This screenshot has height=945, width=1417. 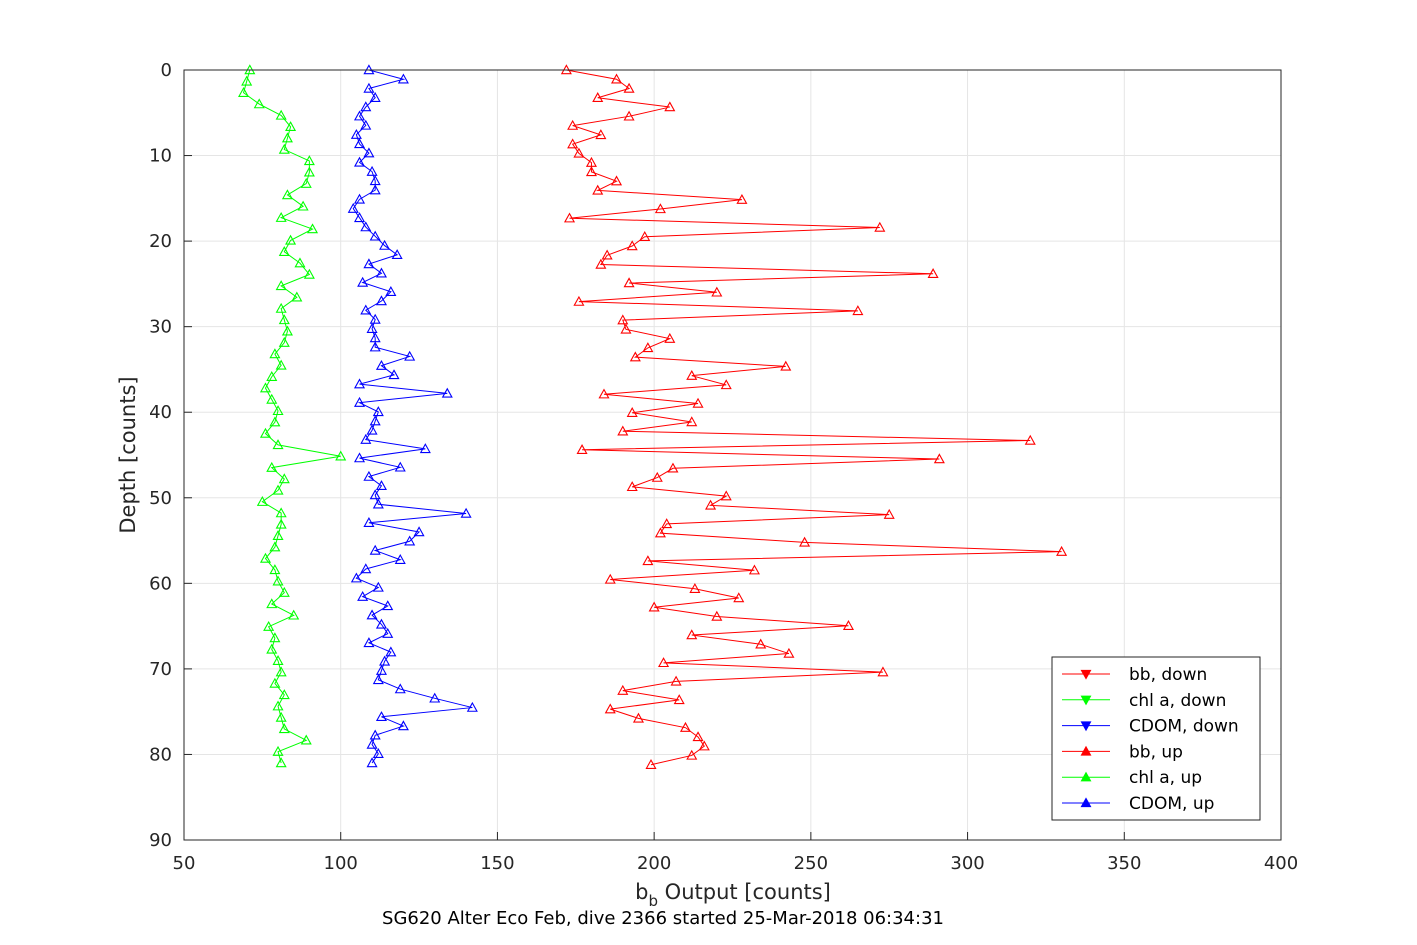 I want to click on y-axis-label: Depth [counts], so click(x=128, y=454).